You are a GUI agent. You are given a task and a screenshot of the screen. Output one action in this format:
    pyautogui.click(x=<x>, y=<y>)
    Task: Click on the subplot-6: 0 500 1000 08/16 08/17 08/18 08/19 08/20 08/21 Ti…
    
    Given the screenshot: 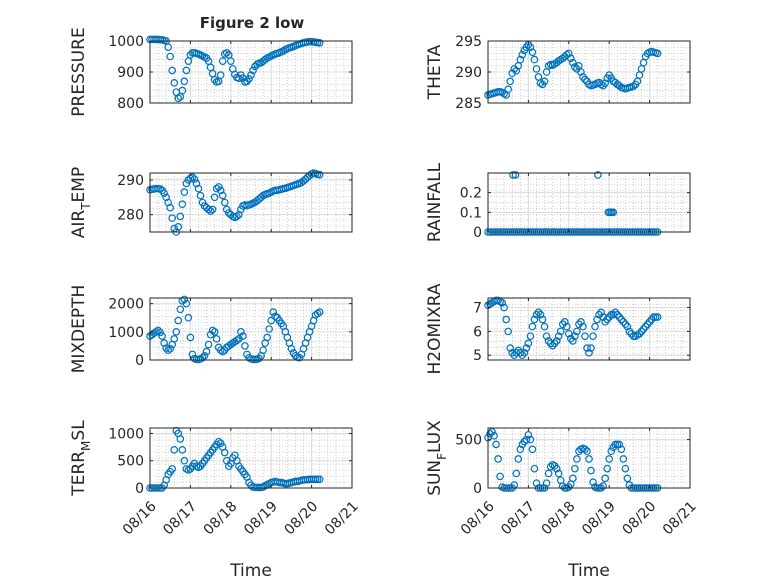 What is the action you would take?
    pyautogui.click(x=215, y=500)
    